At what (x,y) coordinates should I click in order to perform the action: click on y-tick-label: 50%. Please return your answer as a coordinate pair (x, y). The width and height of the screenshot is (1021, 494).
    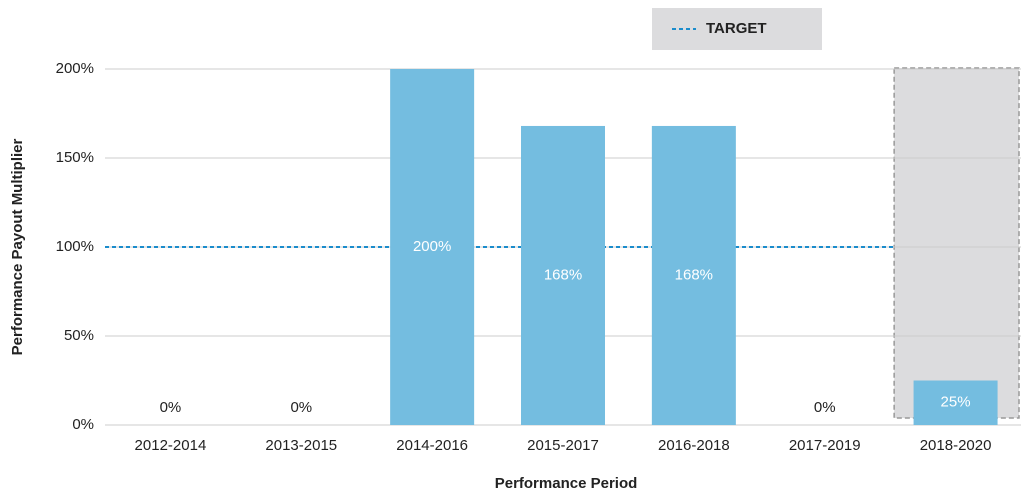
    Looking at the image, I should click on (79, 335).